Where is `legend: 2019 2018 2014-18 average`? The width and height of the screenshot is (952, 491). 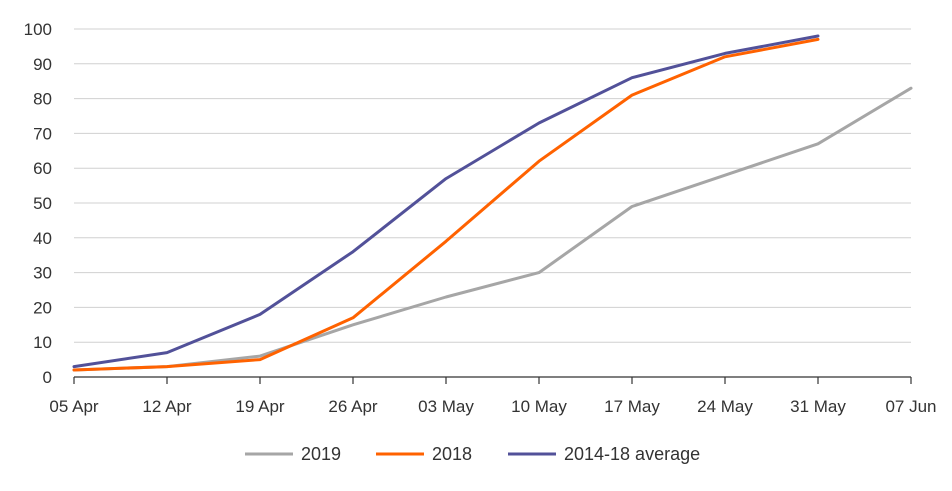 legend: 2019 2018 2014-18 average is located at coordinates (472, 454).